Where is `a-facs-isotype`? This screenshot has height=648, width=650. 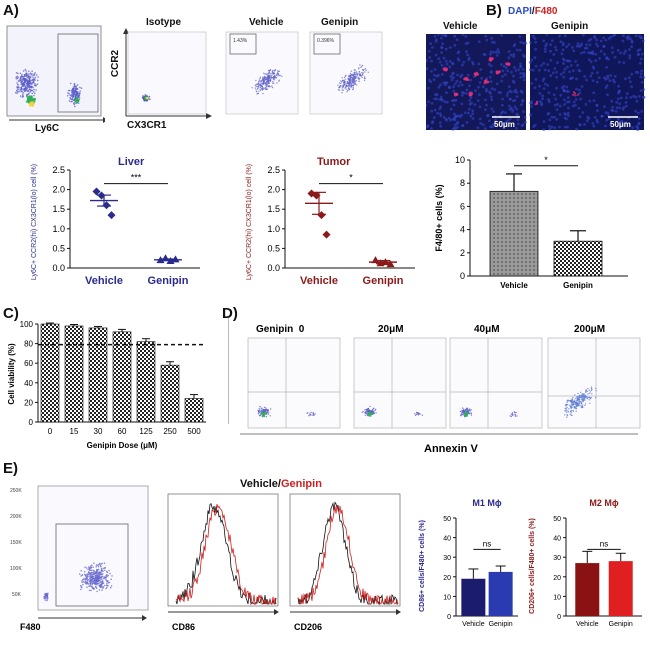
a-facs-isotype is located at coordinates (167, 73).